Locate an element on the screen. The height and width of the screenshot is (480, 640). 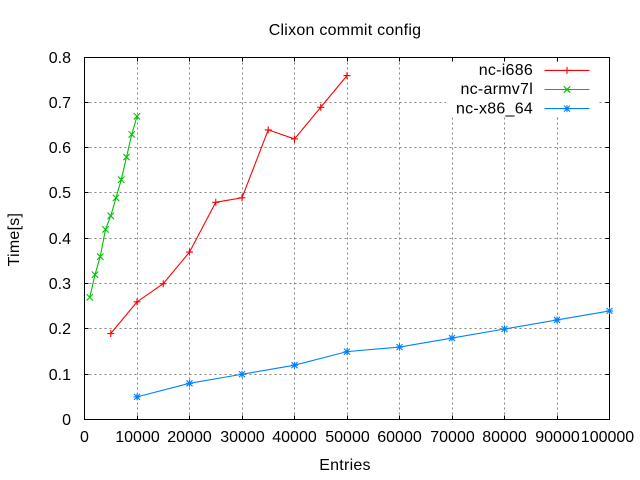
svg-text: 0.3 is located at coordinates (60, 284).